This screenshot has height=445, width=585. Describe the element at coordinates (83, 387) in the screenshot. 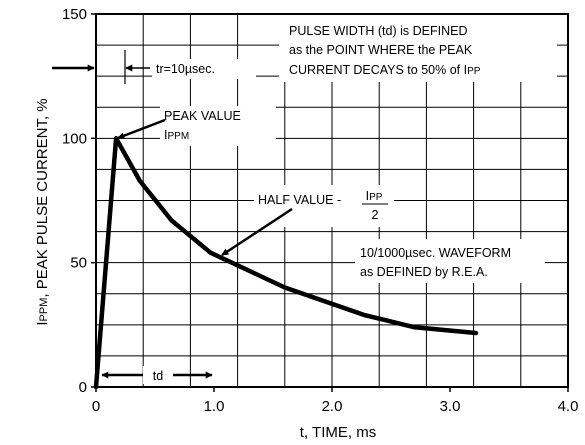

I see `y-tick-label: 0` at that location.